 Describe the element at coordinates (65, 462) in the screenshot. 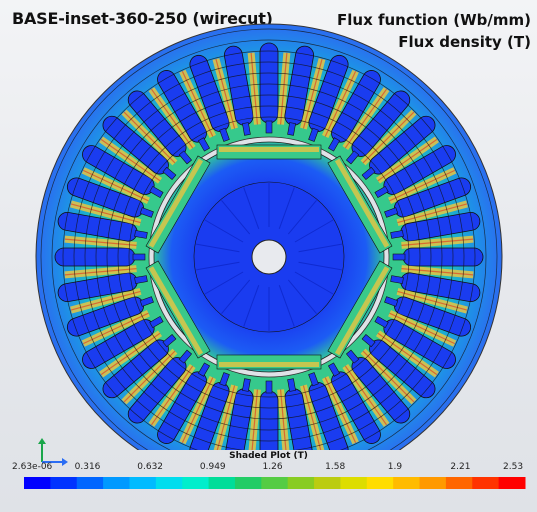

I see `x-axis-arrowhead` at that location.